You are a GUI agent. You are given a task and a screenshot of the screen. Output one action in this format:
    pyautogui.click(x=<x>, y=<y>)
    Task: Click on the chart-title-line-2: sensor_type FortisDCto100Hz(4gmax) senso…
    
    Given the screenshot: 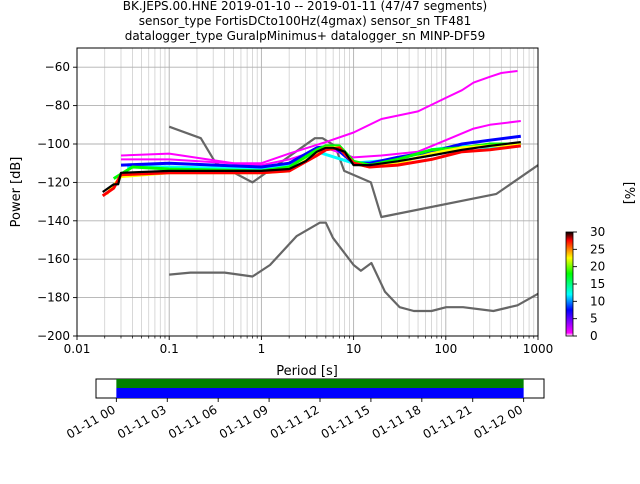 What is the action you would take?
    pyautogui.click(x=305, y=21)
    